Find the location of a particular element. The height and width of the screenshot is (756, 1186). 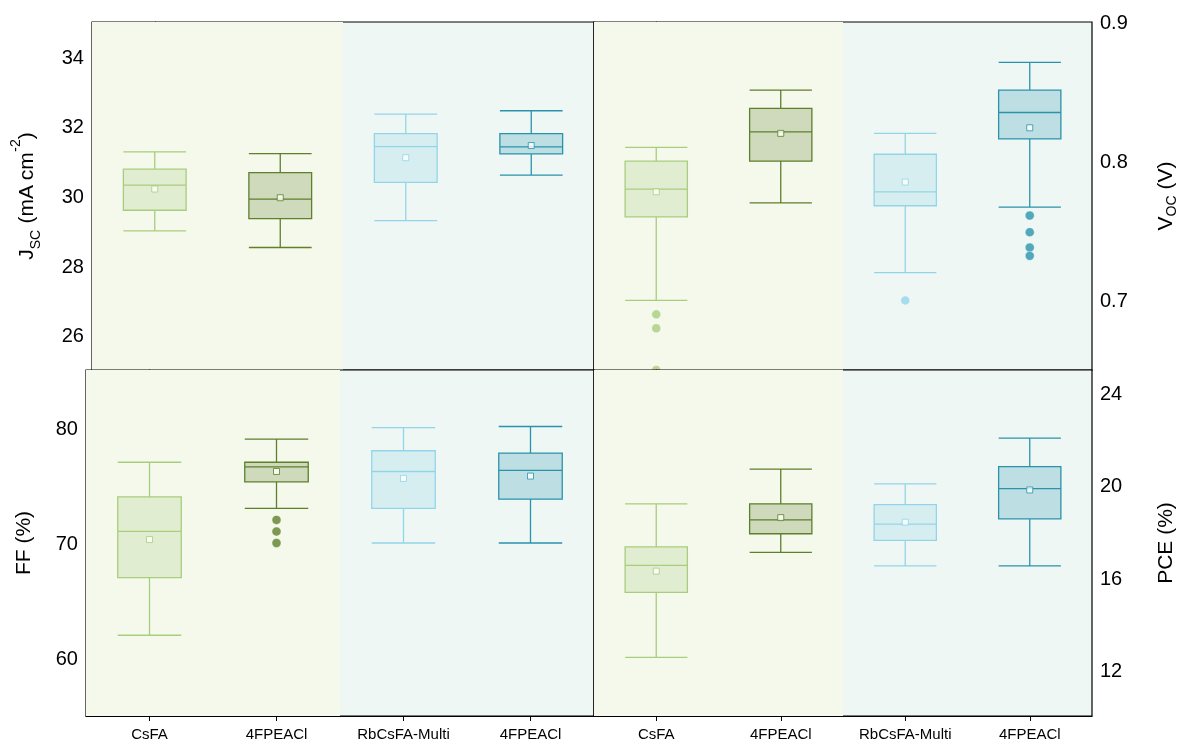

y-tick-label: 30 is located at coordinates (72, 196).